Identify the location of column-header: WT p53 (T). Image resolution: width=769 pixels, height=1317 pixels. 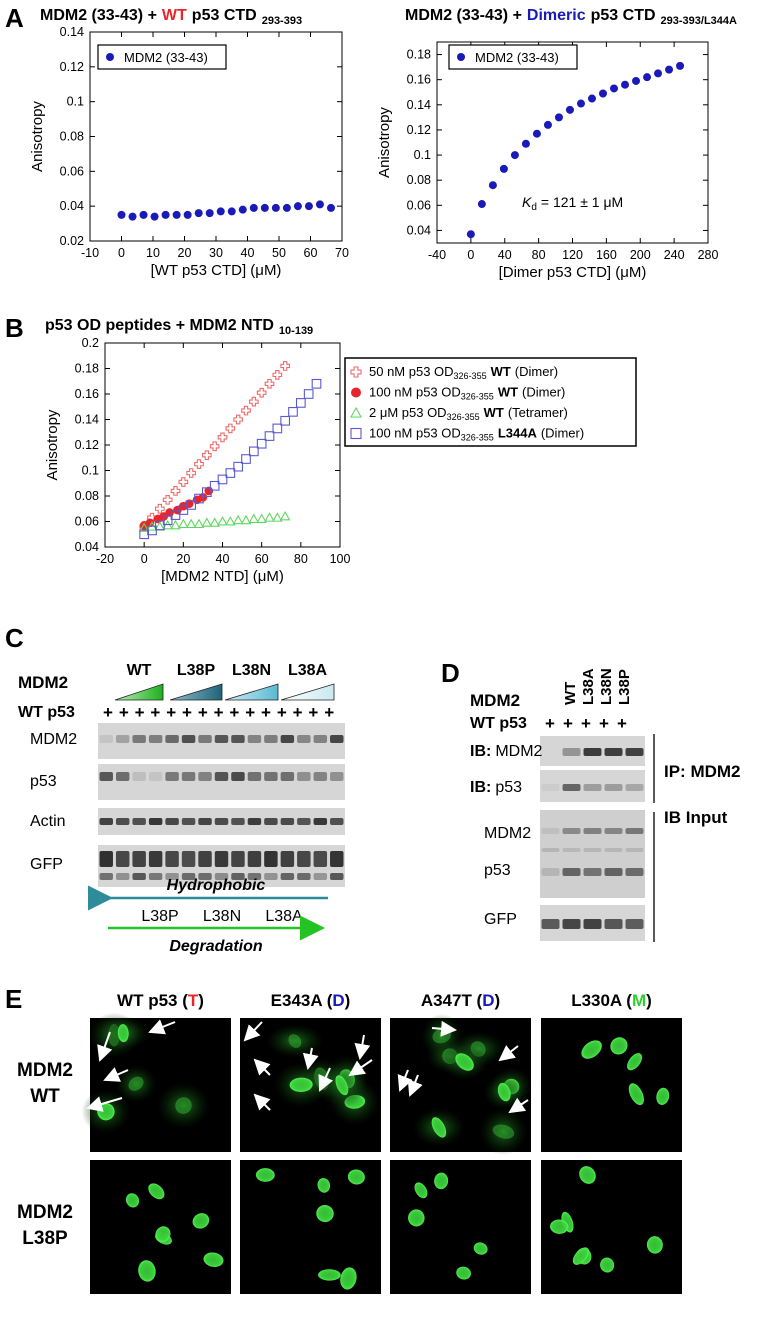
(160, 1000).